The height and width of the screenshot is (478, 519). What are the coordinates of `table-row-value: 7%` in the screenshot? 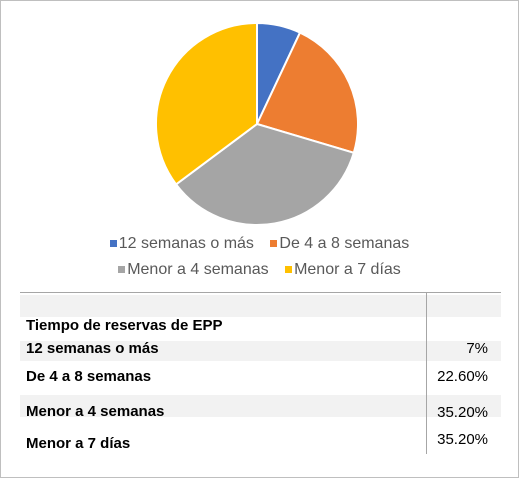 It's located at (477, 348).